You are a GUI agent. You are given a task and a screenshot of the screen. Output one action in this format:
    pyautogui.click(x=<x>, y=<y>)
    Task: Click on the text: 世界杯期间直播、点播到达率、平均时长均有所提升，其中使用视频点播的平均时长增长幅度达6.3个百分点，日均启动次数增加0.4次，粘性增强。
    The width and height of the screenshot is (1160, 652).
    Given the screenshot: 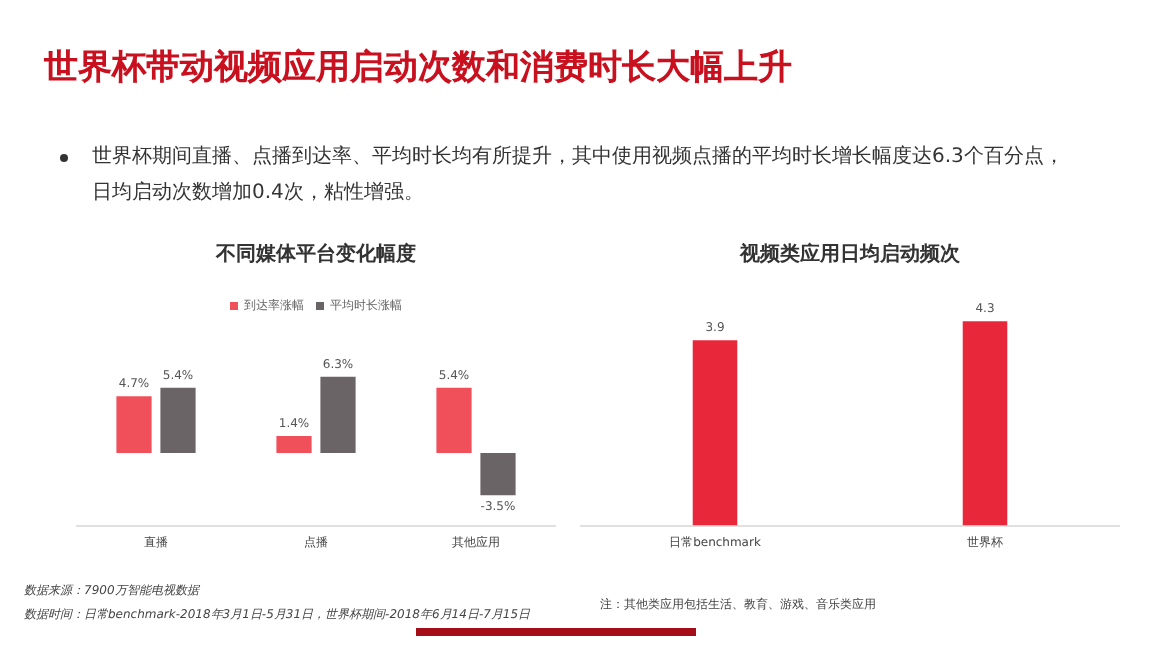 What is the action you would take?
    pyautogui.click(x=579, y=175)
    